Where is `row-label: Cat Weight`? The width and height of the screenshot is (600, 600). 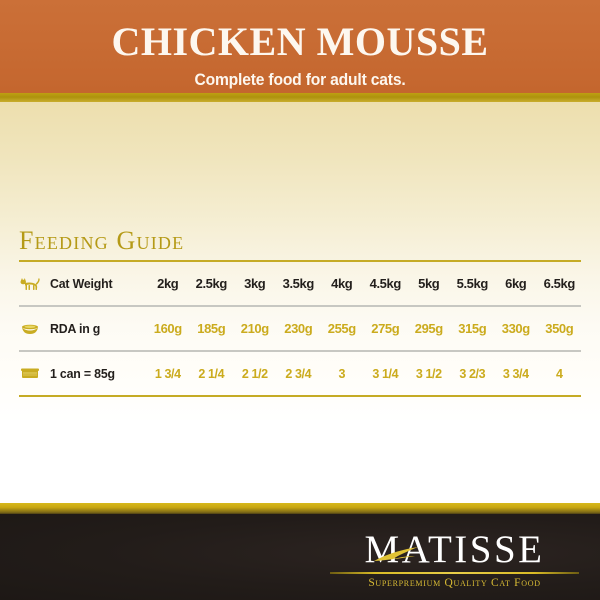
row-label: Cat Weight is located at coordinates (81, 283).